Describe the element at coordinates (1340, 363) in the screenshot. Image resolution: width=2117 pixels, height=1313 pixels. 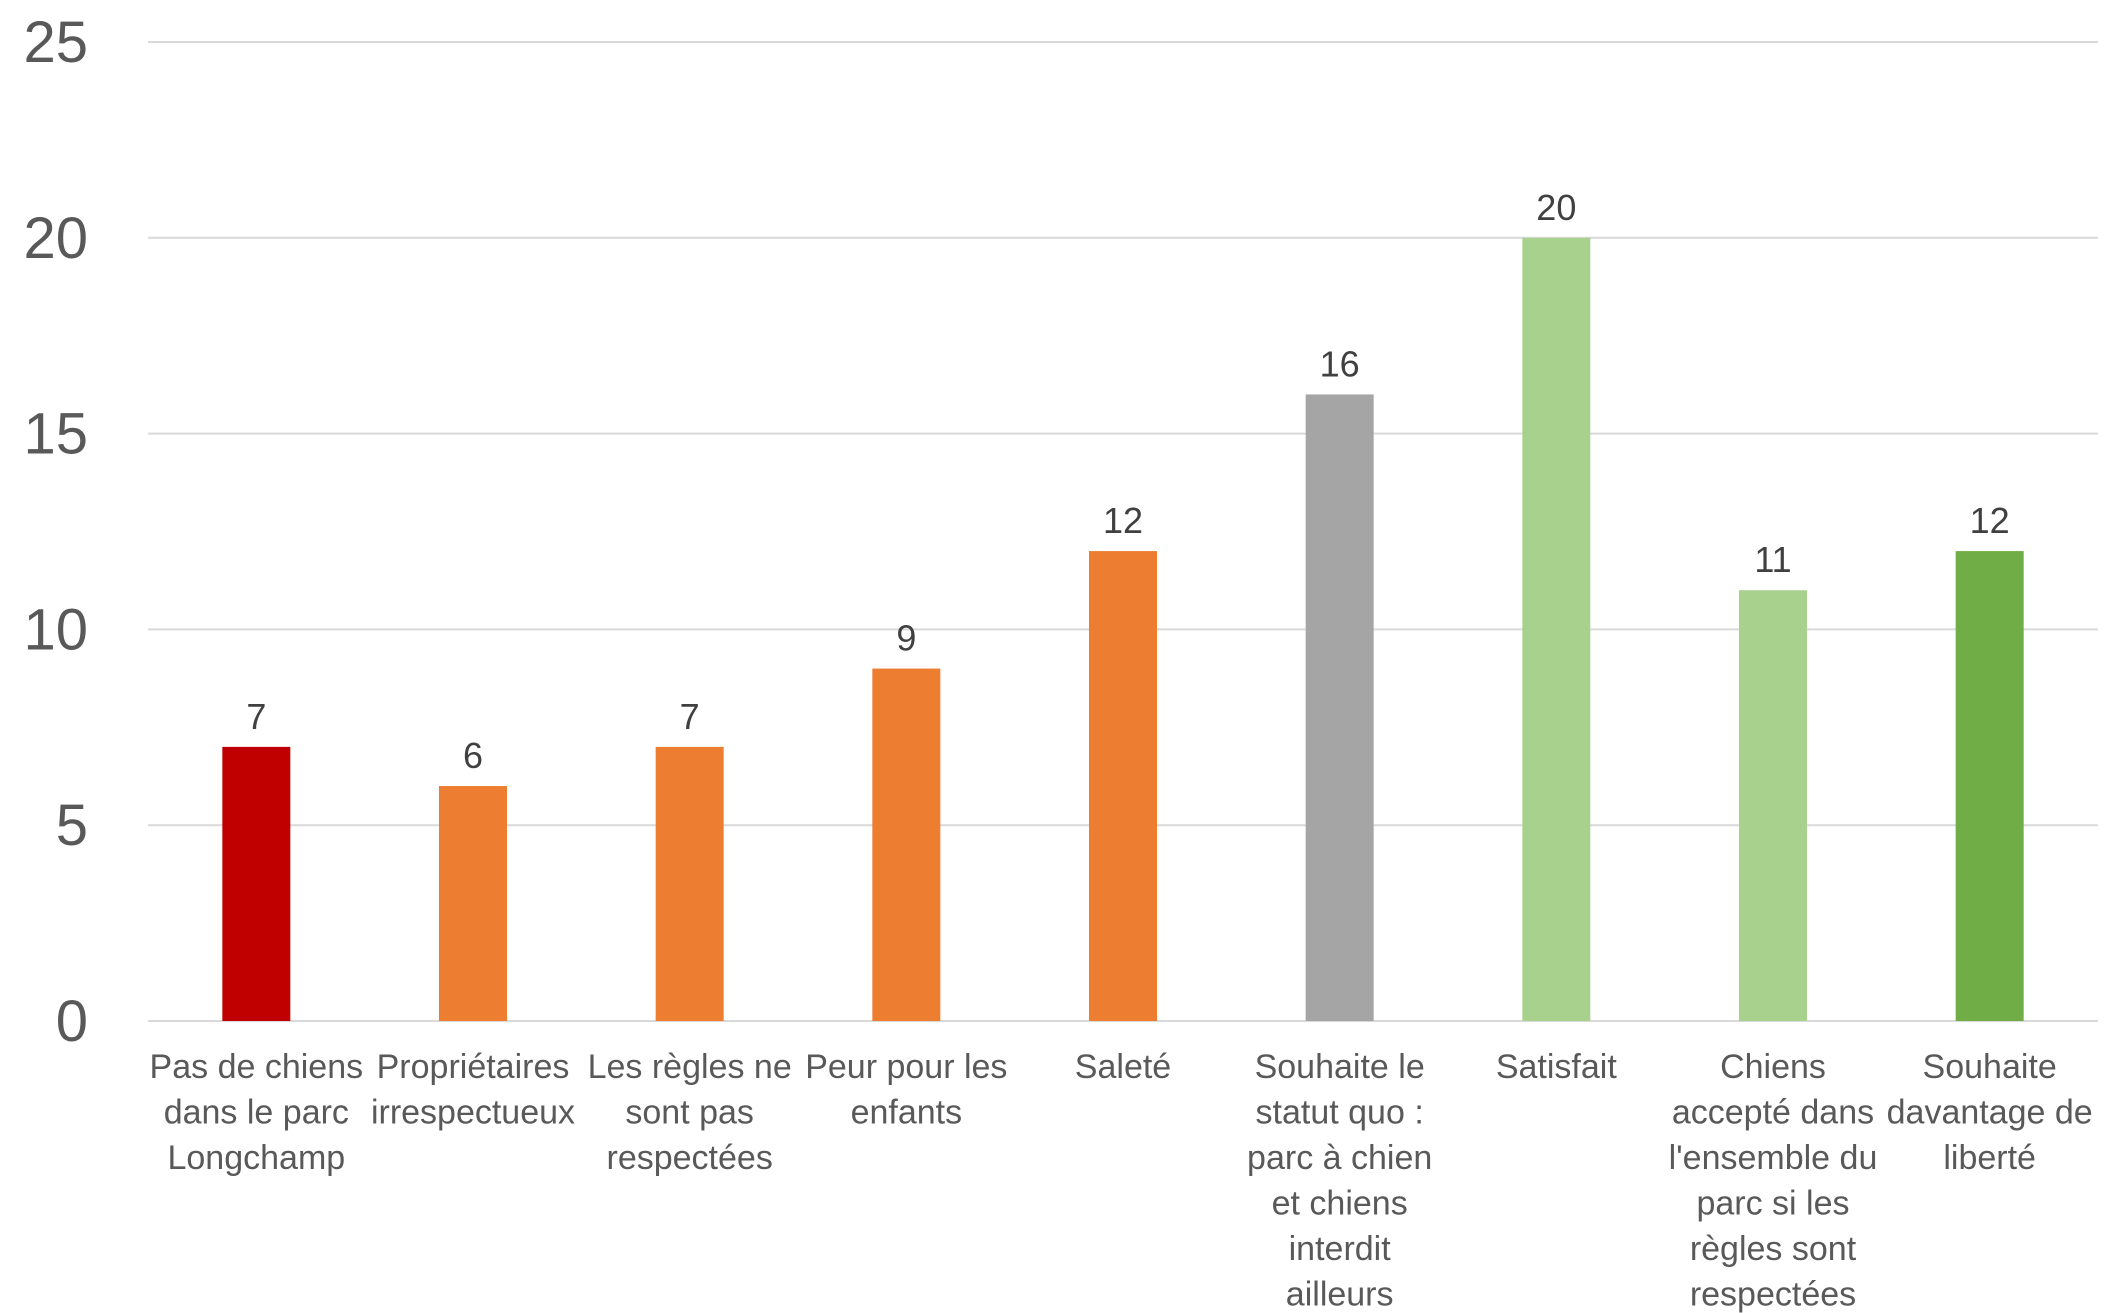
I see `data-label: 16` at that location.